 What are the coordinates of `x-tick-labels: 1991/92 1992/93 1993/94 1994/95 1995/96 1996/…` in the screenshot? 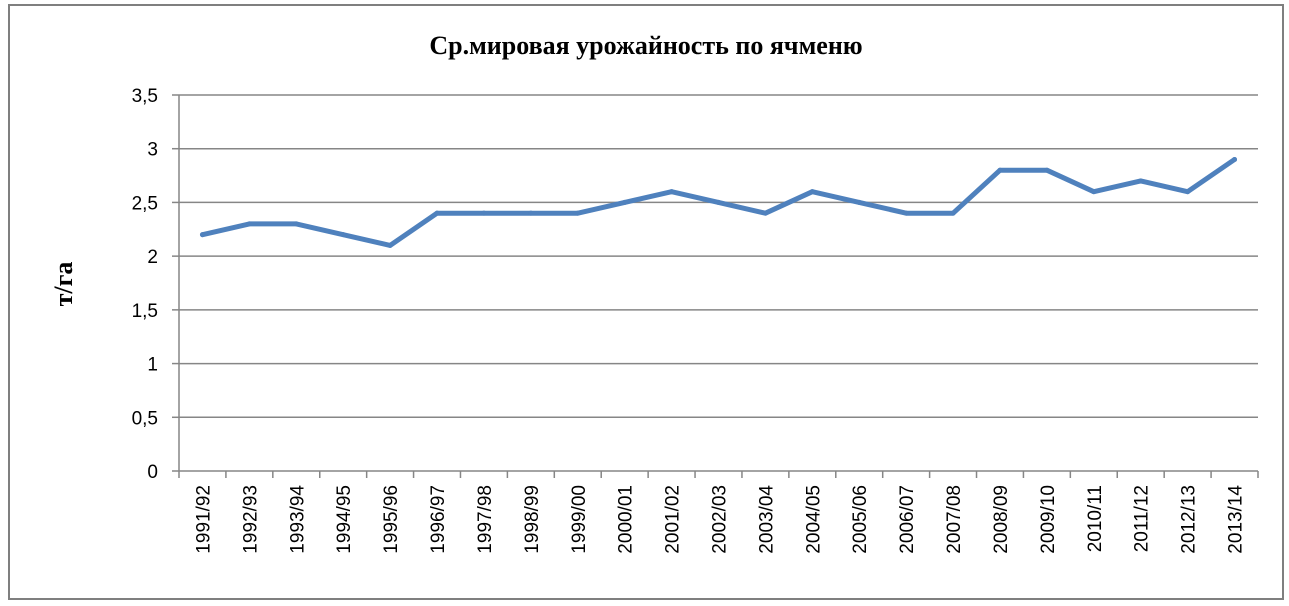 It's located at (719, 519).